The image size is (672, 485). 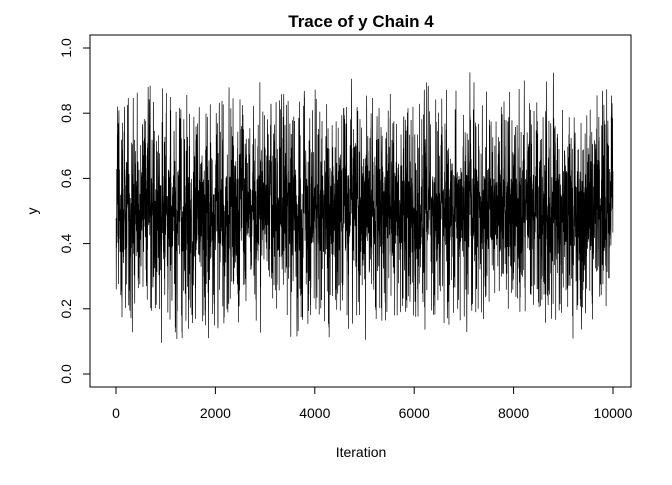 I want to click on chart-title: Trace of y Chain 4, so click(x=361, y=21).